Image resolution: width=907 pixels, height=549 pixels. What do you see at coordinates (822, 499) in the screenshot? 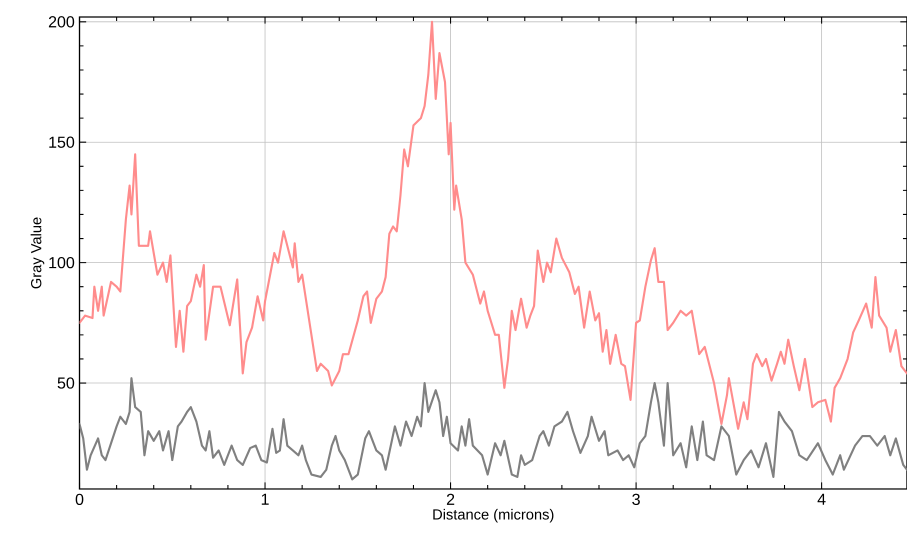
I see `x-tick-label: 4` at bounding box center [822, 499].